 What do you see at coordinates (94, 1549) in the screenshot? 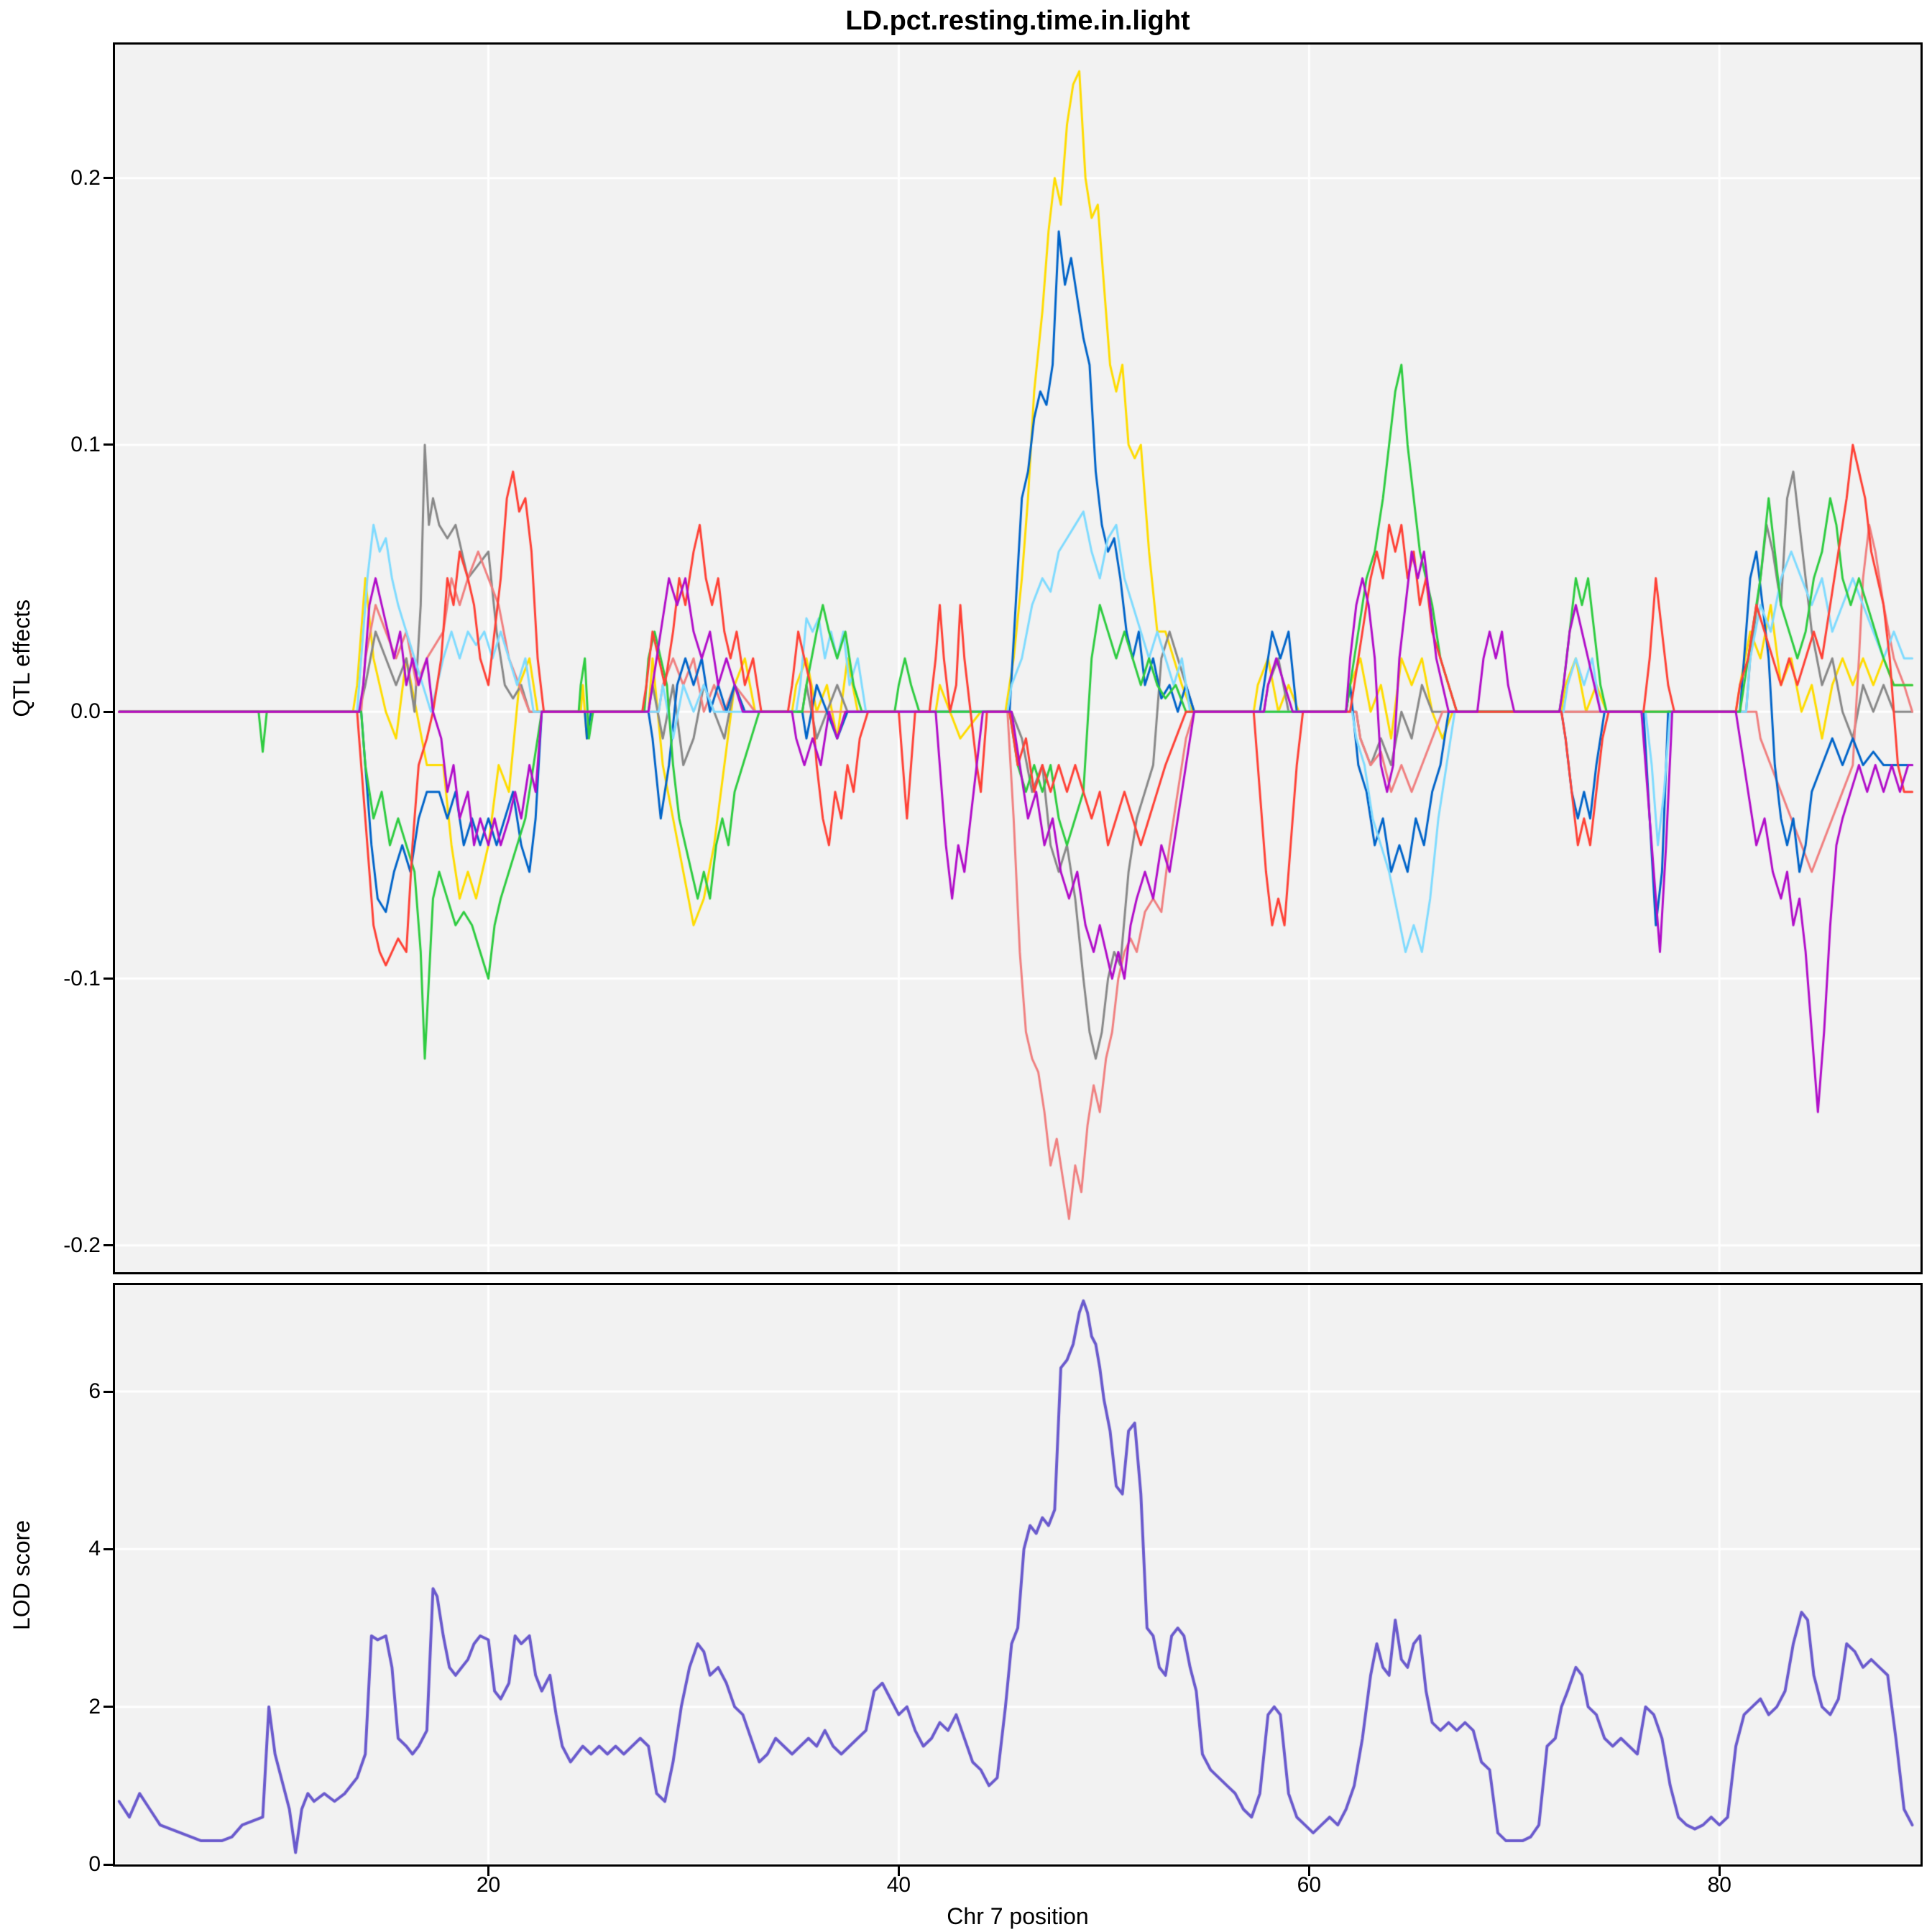
I see `y-tick-label: 4` at bounding box center [94, 1549].